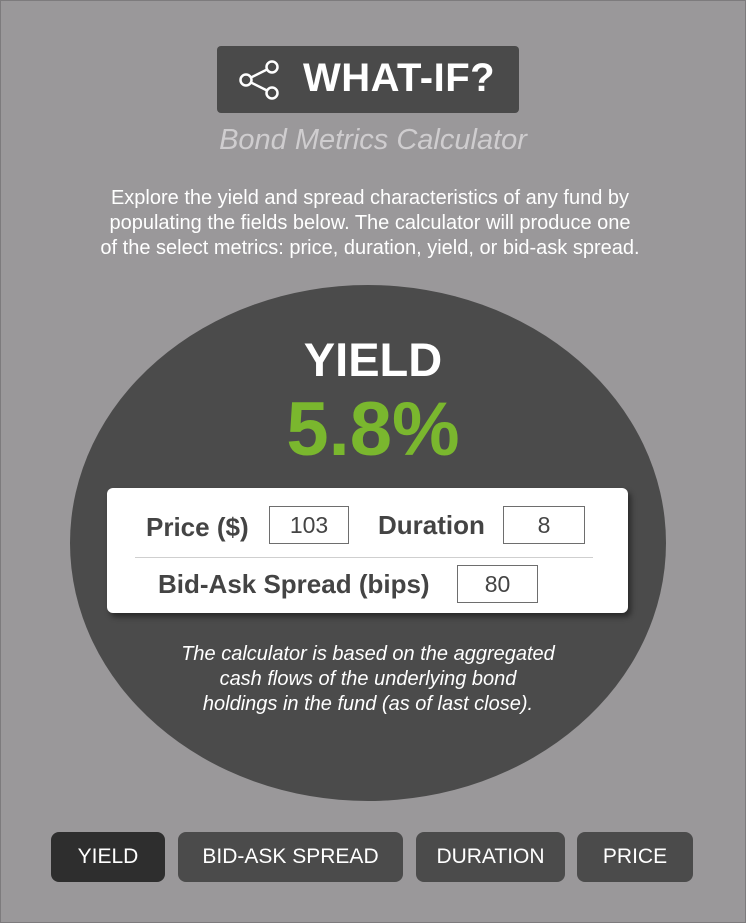  Describe the element at coordinates (367, 550) in the screenshot. I see `input-panel: Price ($) Duration Bid-Ask Spread (bips)` at that location.